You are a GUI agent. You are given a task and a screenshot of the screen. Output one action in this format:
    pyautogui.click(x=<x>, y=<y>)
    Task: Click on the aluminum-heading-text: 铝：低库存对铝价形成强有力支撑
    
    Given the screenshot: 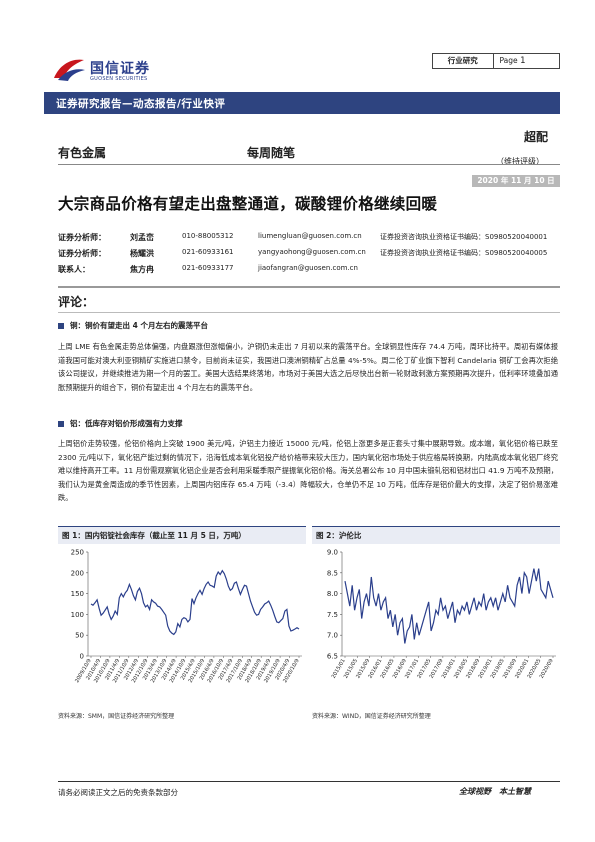 What is the action you would take?
    pyautogui.click(x=126, y=423)
    